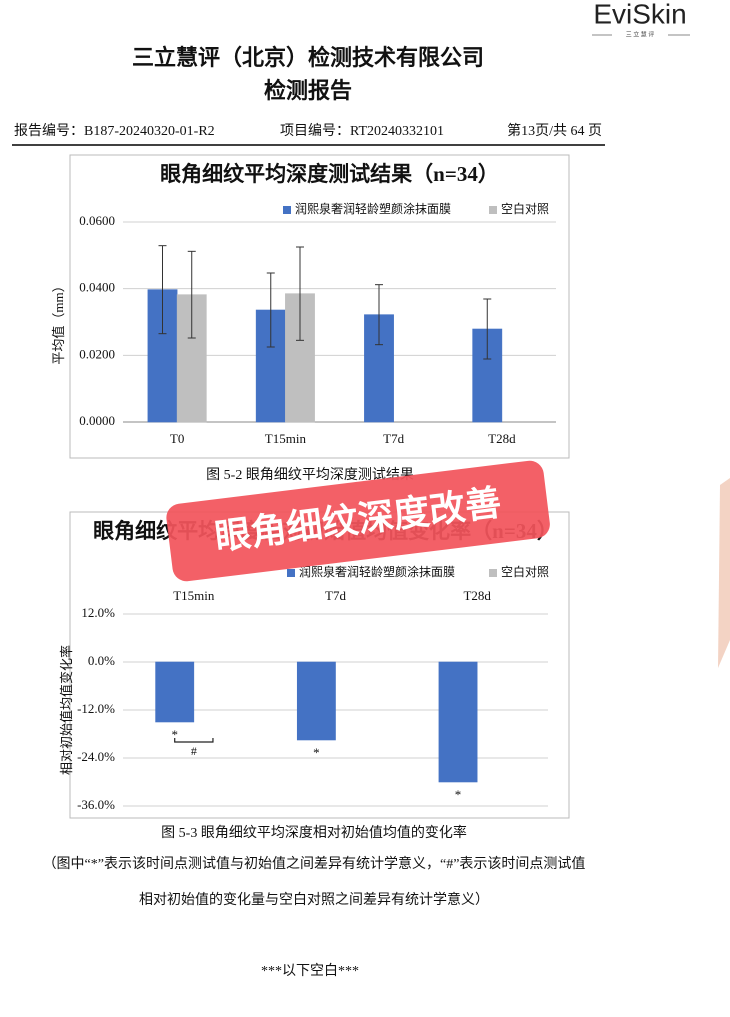  I want to click on logo-sub: 三 立 慧 评, so click(640, 34).